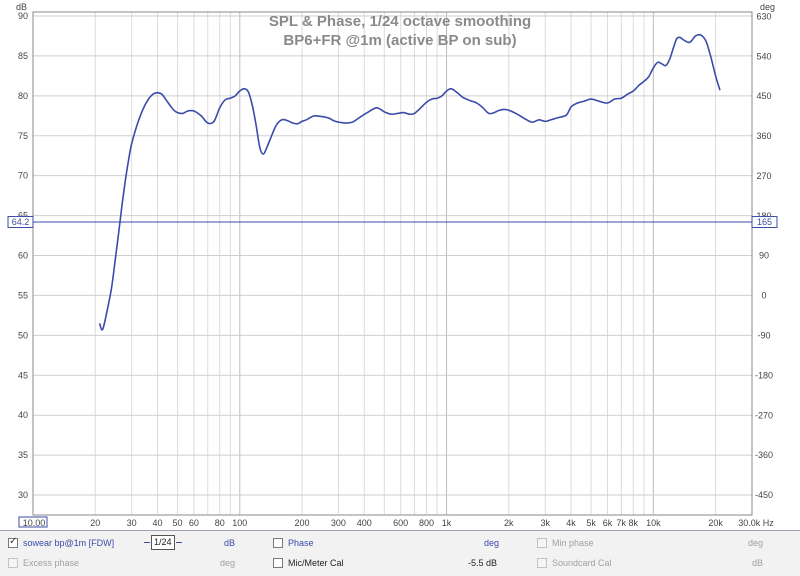 This screenshot has width=800, height=576. I want to click on y2-axis-label: deg, so click(767, 7).